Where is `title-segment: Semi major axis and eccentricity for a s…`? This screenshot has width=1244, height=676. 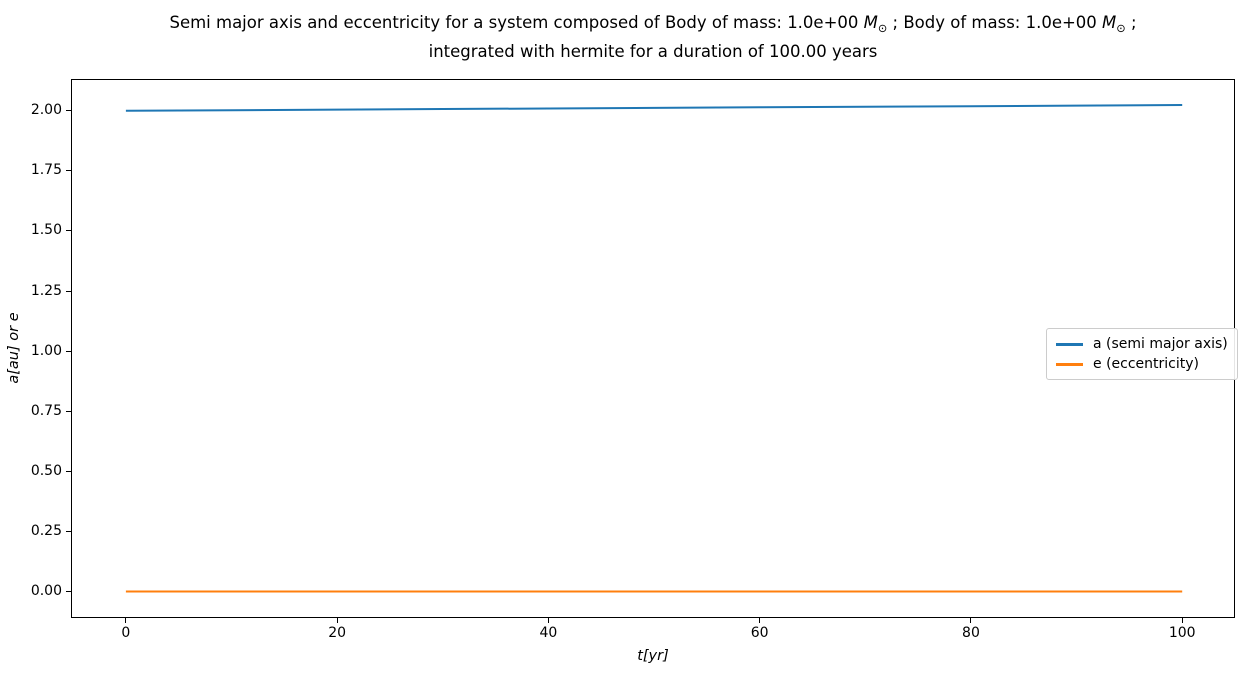
title-segment: Semi major axis and eccentricity for a s… is located at coordinates (516, 22).